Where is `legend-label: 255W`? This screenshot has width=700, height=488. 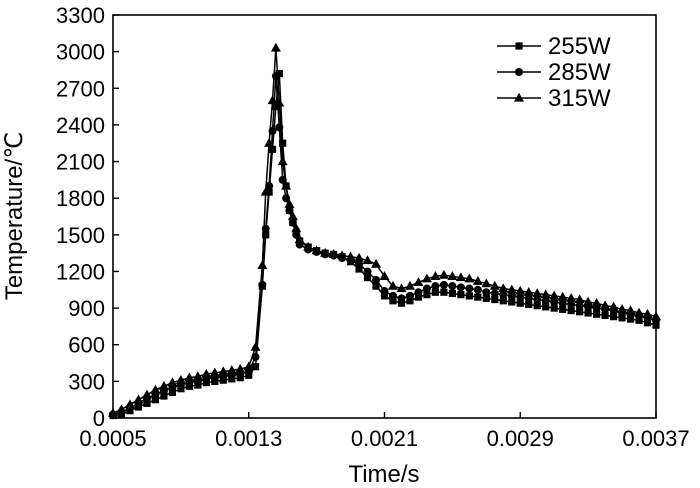 legend-label: 255W is located at coordinates (579, 46).